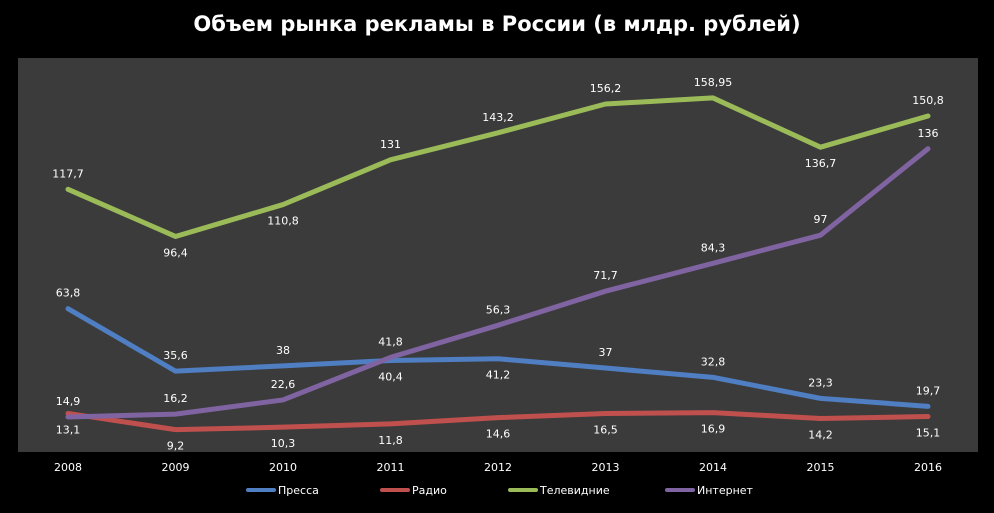 The width and height of the screenshot is (994, 513). I want to click on x-tick-label: 2012, so click(498, 467).